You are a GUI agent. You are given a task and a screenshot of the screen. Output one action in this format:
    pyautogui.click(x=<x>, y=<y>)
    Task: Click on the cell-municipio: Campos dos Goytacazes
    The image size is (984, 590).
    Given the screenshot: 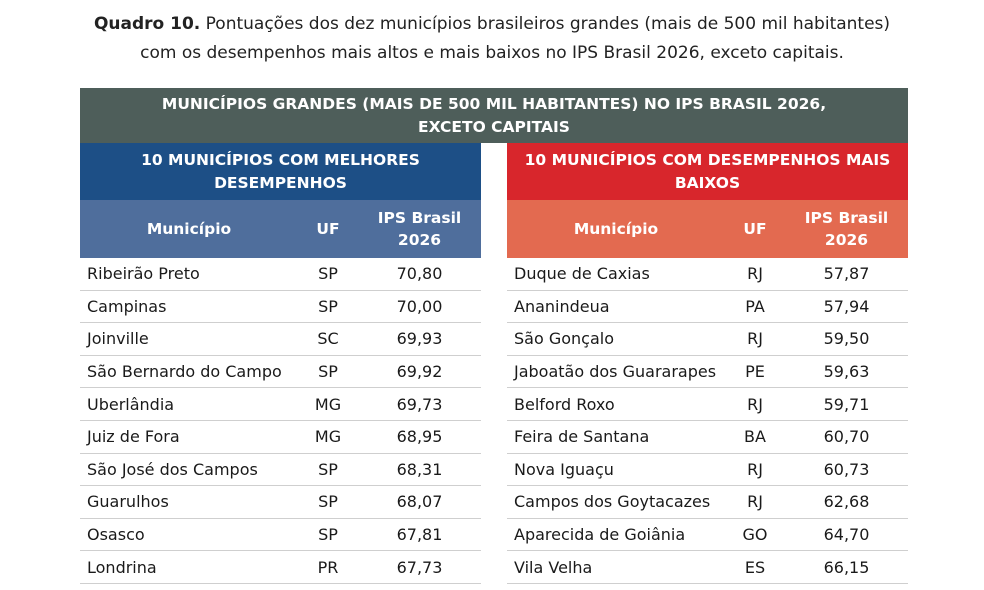 What is the action you would take?
    pyautogui.click(x=612, y=502)
    